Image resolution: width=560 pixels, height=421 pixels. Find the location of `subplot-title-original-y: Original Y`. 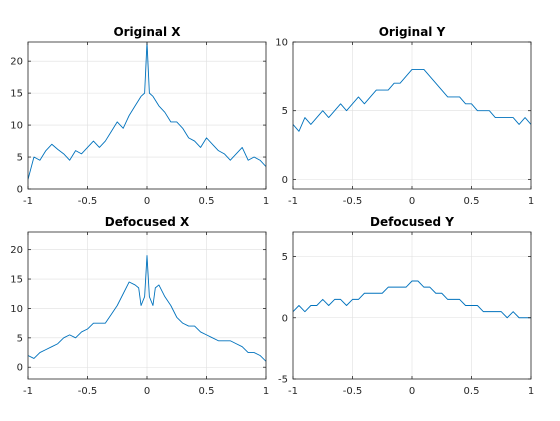

subplot-title-original-y: Original Y is located at coordinates (412, 32).